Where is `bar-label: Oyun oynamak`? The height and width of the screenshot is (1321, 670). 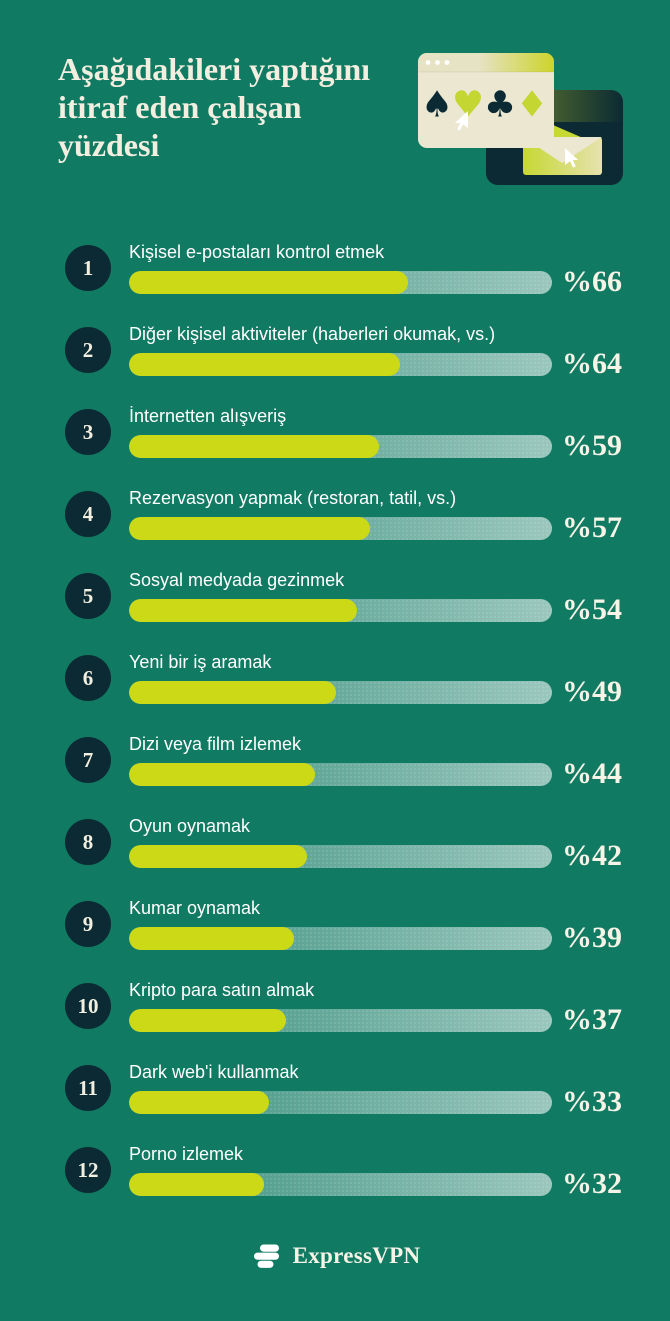 bar-label: Oyun oynamak is located at coordinates (190, 826).